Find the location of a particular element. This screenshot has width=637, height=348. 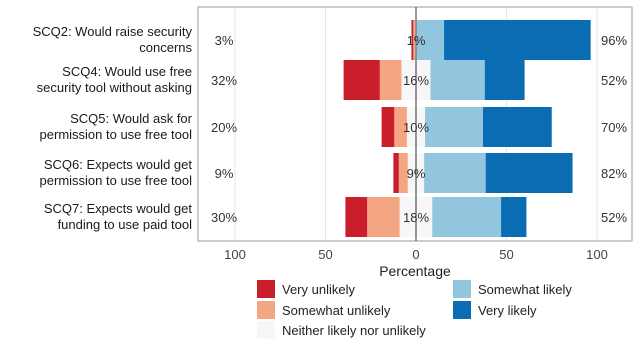

question-label: concerns is located at coordinates (165, 47).